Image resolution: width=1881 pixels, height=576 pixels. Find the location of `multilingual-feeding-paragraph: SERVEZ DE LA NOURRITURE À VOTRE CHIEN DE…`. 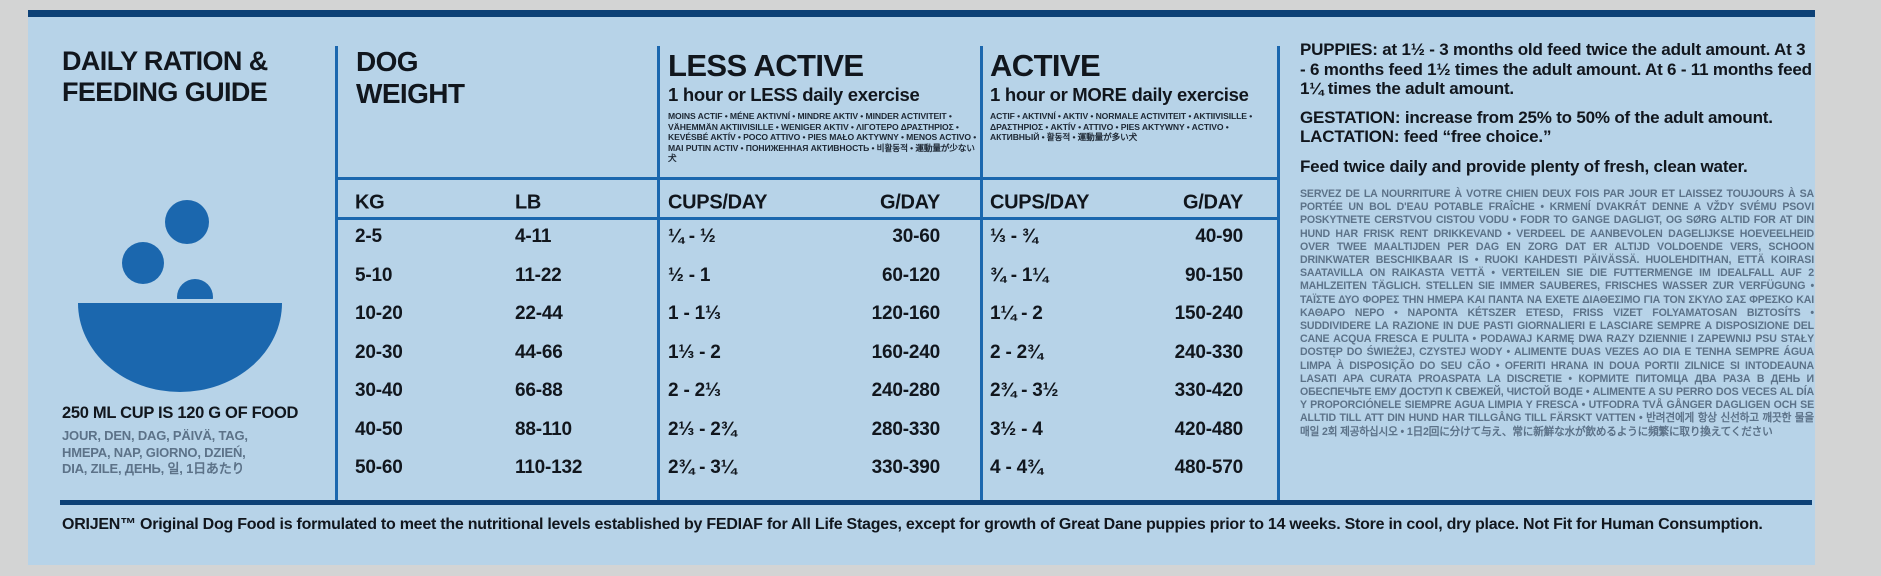

multilingual-feeding-paragraph: SERVEZ DE LA NOURRITURE À VOTRE CHIEN DE… is located at coordinates (1557, 313).